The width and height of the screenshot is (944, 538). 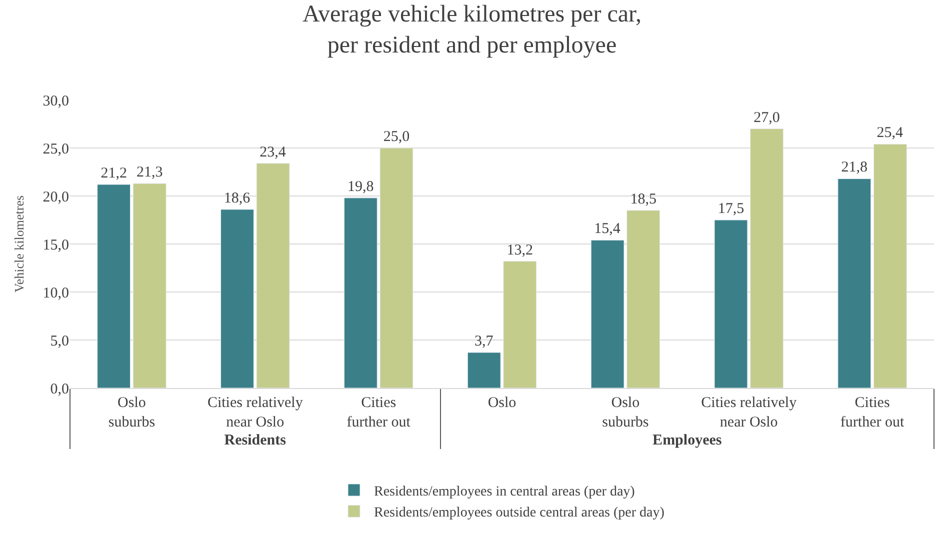 What do you see at coordinates (361, 186) in the screenshot?
I see `data-label: 19,8` at bounding box center [361, 186].